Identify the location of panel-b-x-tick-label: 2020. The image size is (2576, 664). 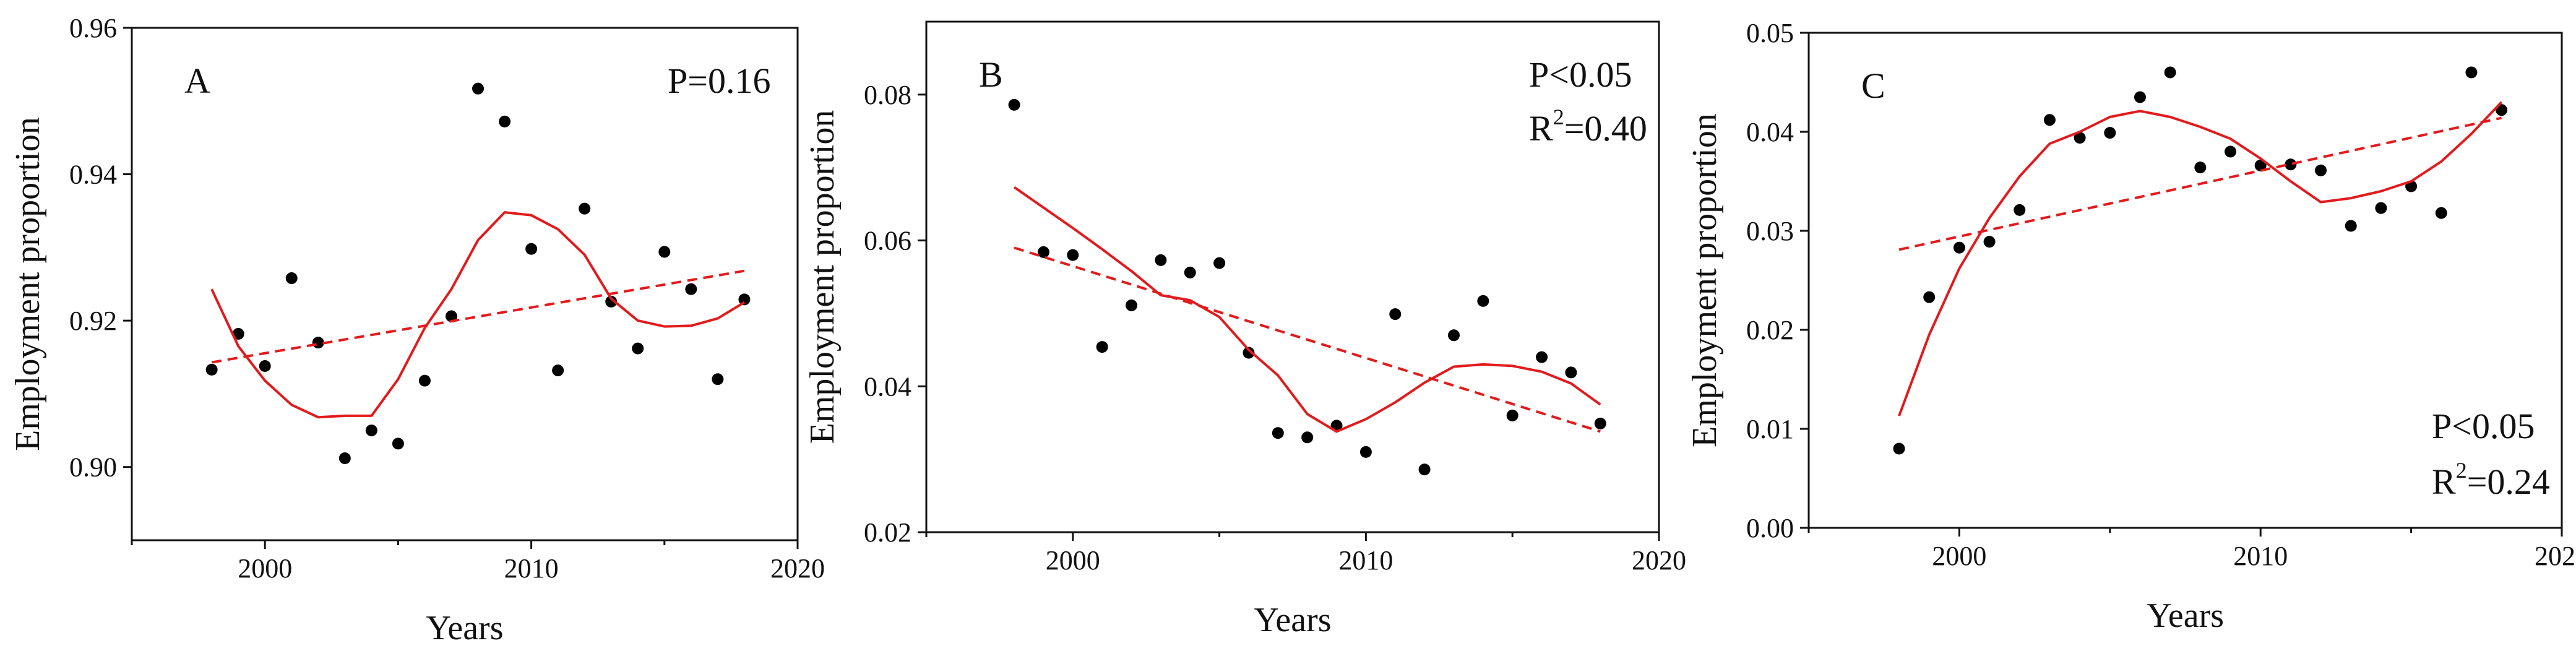
(1659, 560).